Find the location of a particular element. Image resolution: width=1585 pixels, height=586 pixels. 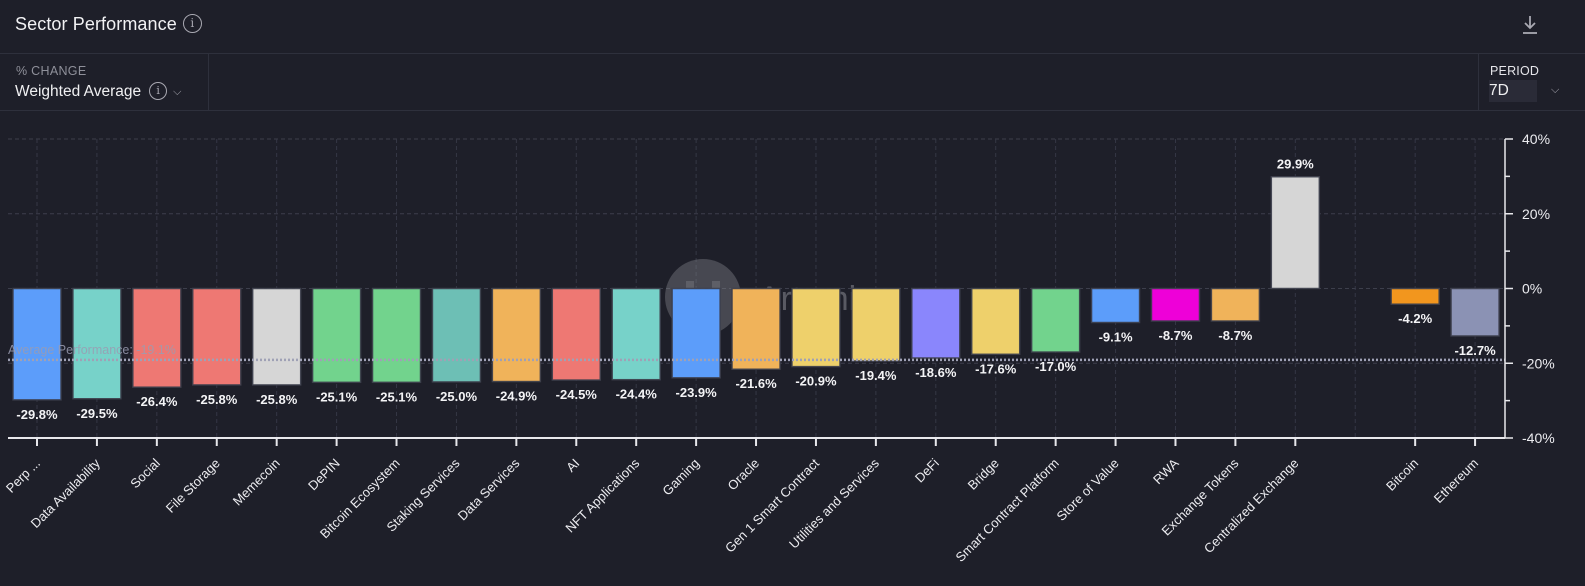

download-icon is located at coordinates (1530, 25).